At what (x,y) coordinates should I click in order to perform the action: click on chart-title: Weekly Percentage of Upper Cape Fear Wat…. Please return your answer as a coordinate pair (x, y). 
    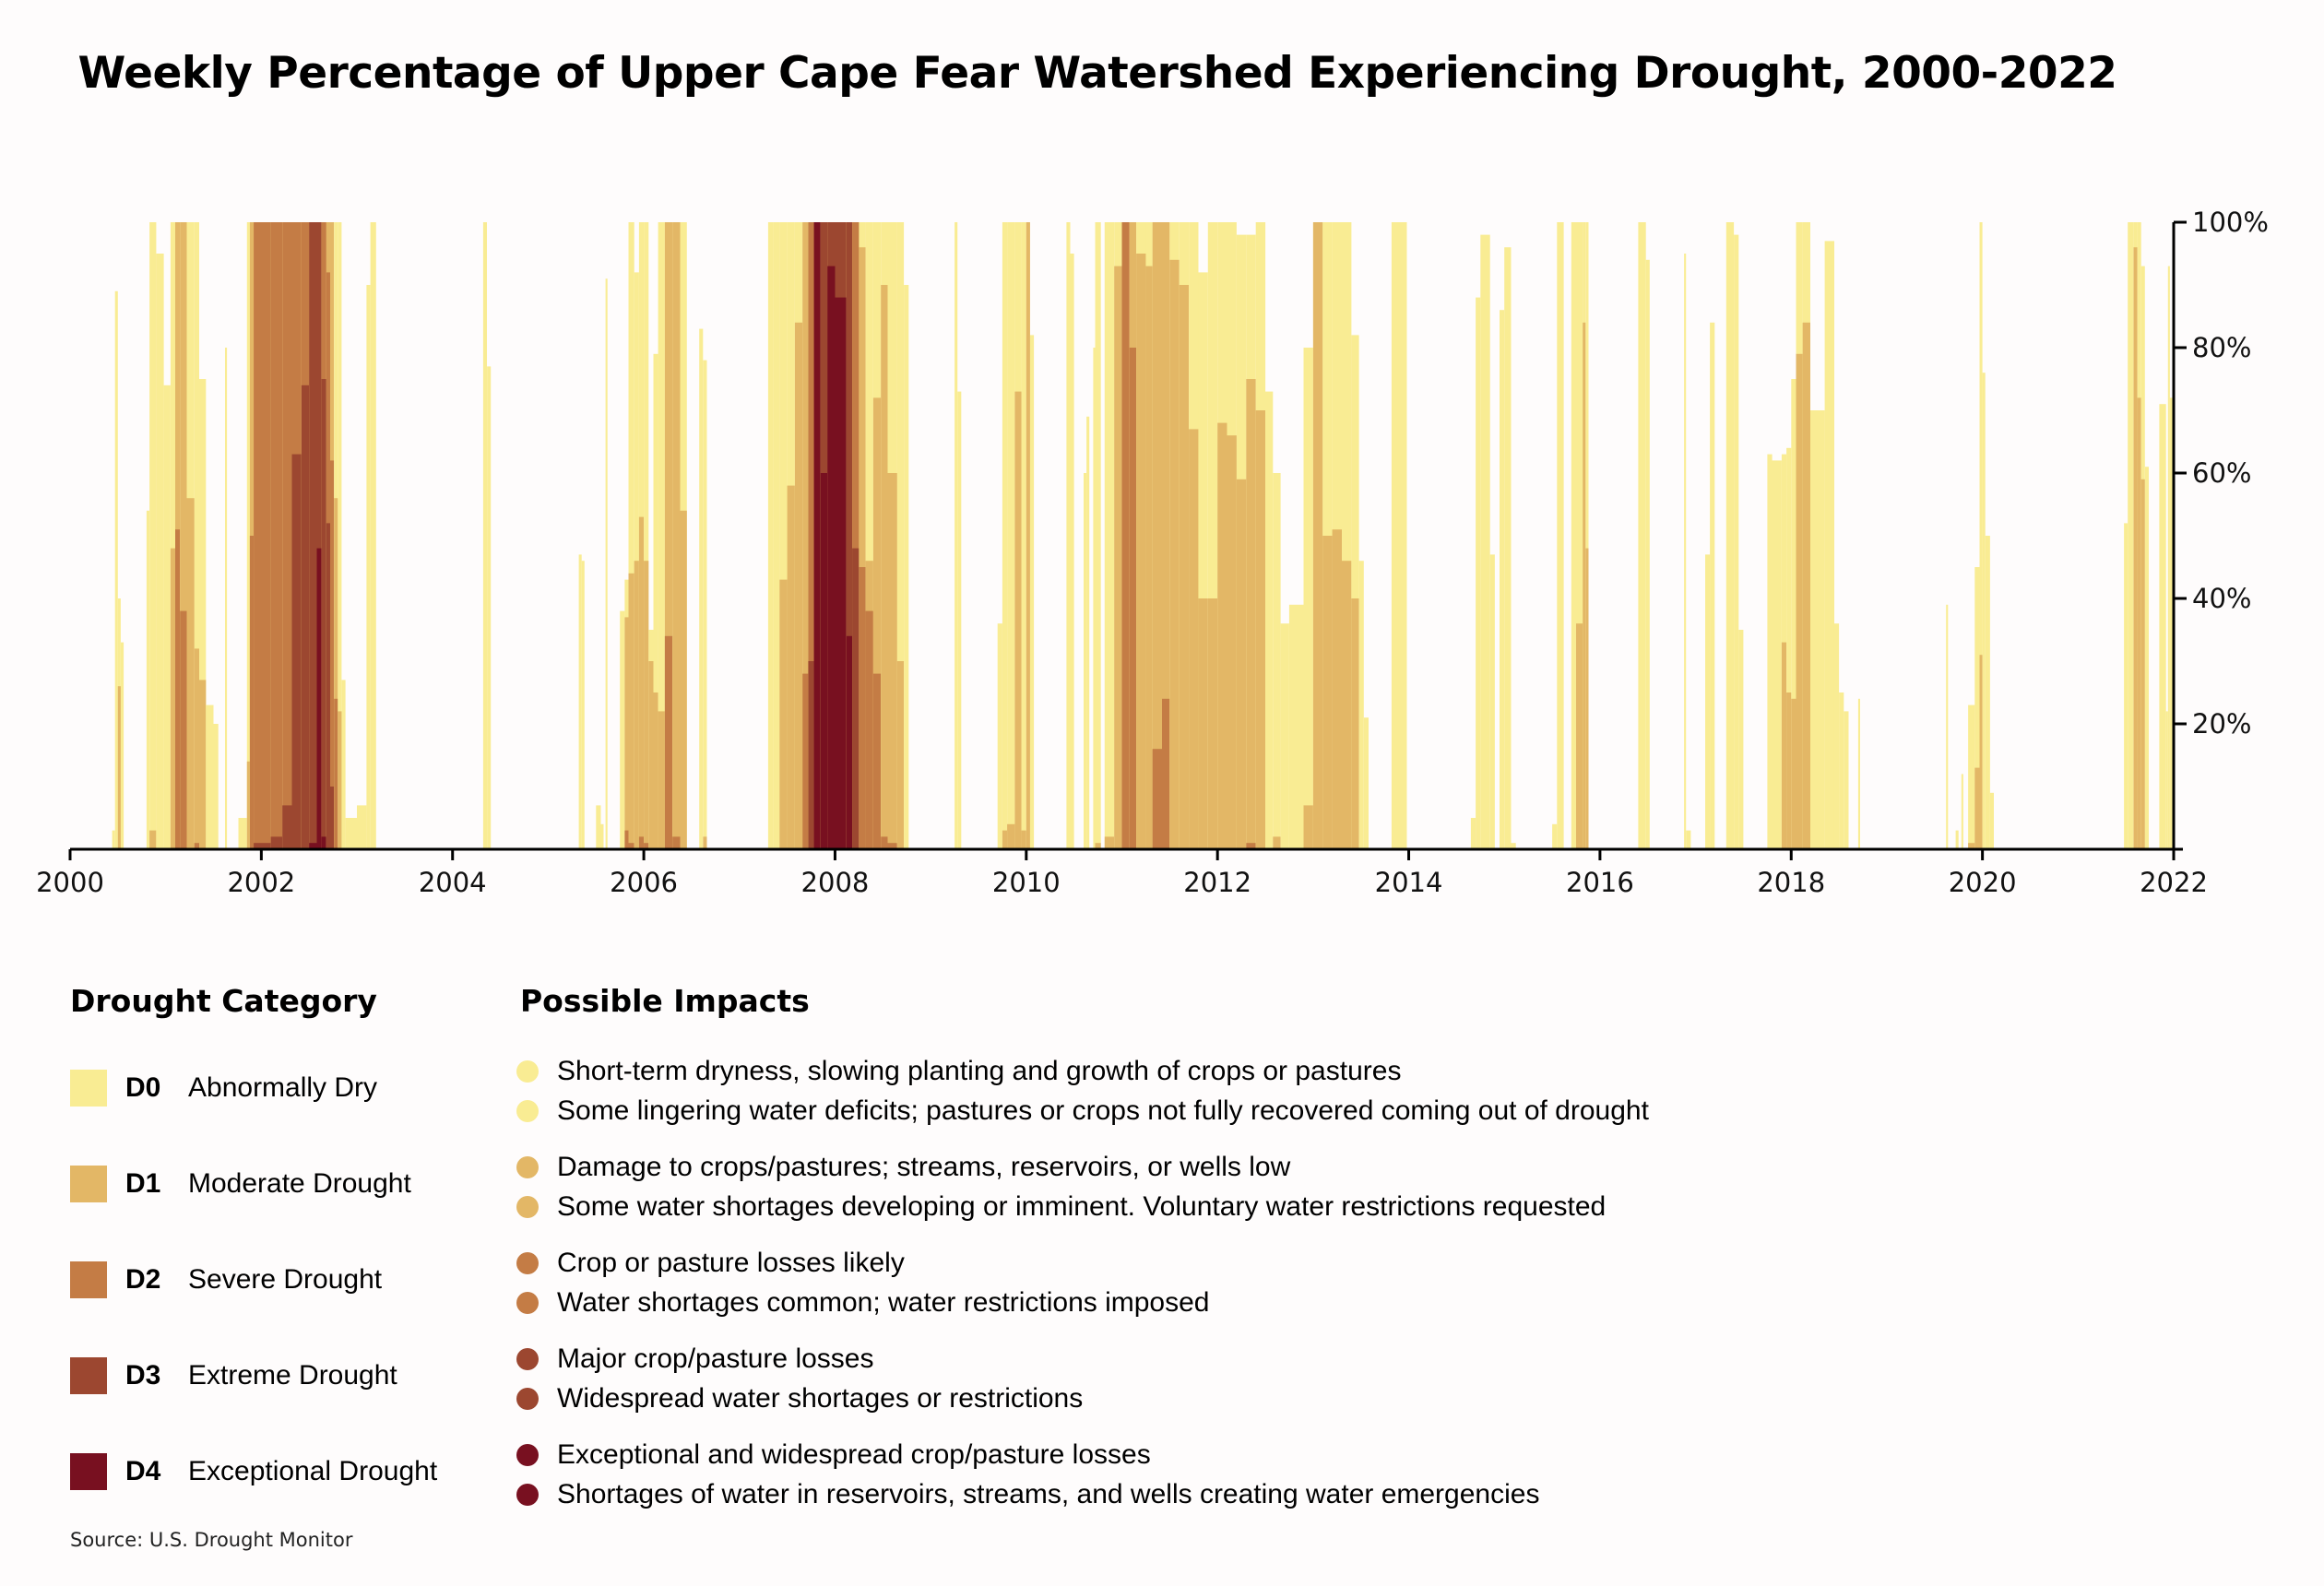
    Looking at the image, I should click on (1097, 73).